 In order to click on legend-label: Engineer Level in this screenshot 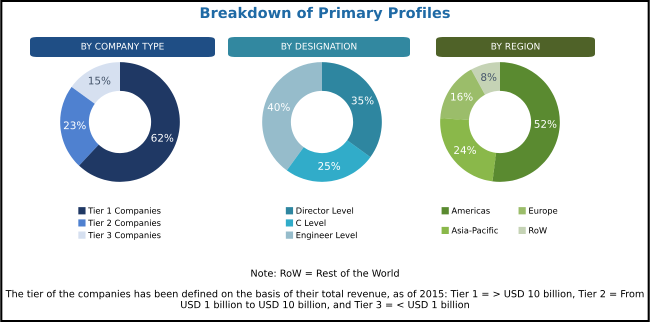, I will do `click(326, 236)`.